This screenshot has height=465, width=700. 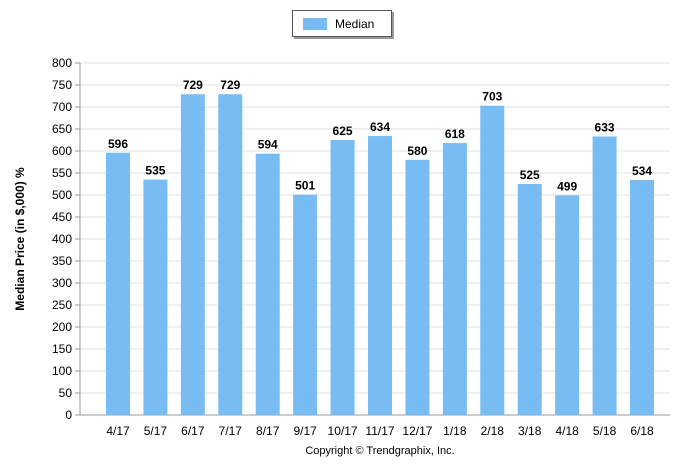 I want to click on x-tick-label: 1/18, so click(x=455, y=431).